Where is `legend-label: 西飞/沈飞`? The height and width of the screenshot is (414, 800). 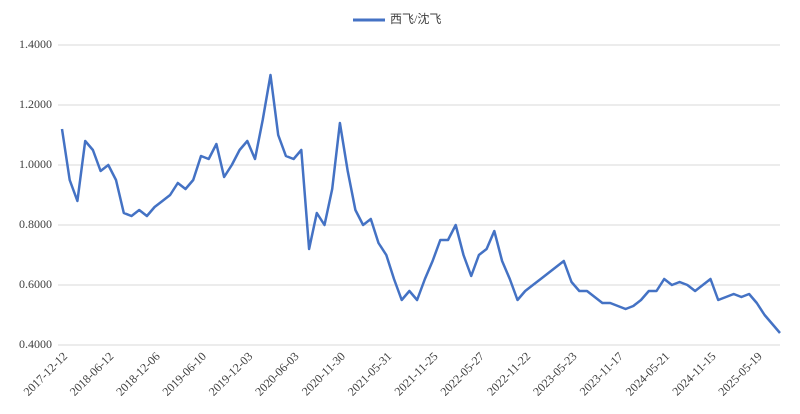
legend-label: 西飞/沈飞 is located at coordinates (415, 18).